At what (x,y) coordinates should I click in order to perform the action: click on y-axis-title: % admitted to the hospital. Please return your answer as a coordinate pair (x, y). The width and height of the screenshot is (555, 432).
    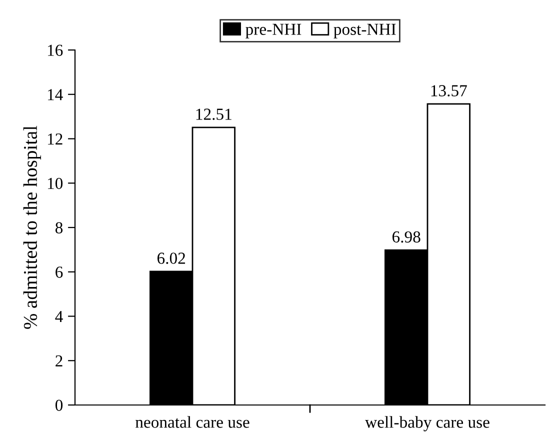
    Looking at the image, I should click on (32, 227).